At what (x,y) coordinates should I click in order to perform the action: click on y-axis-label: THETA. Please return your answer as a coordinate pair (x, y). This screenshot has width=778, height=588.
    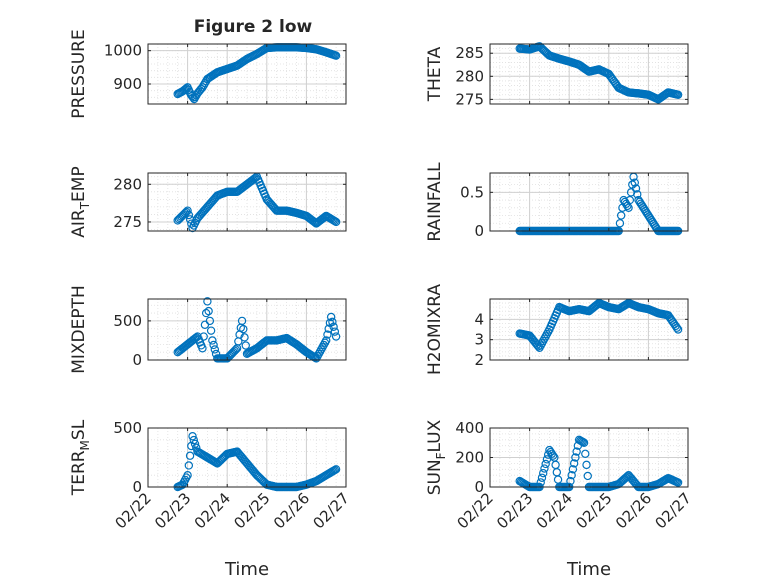
    Looking at the image, I should click on (435, 74).